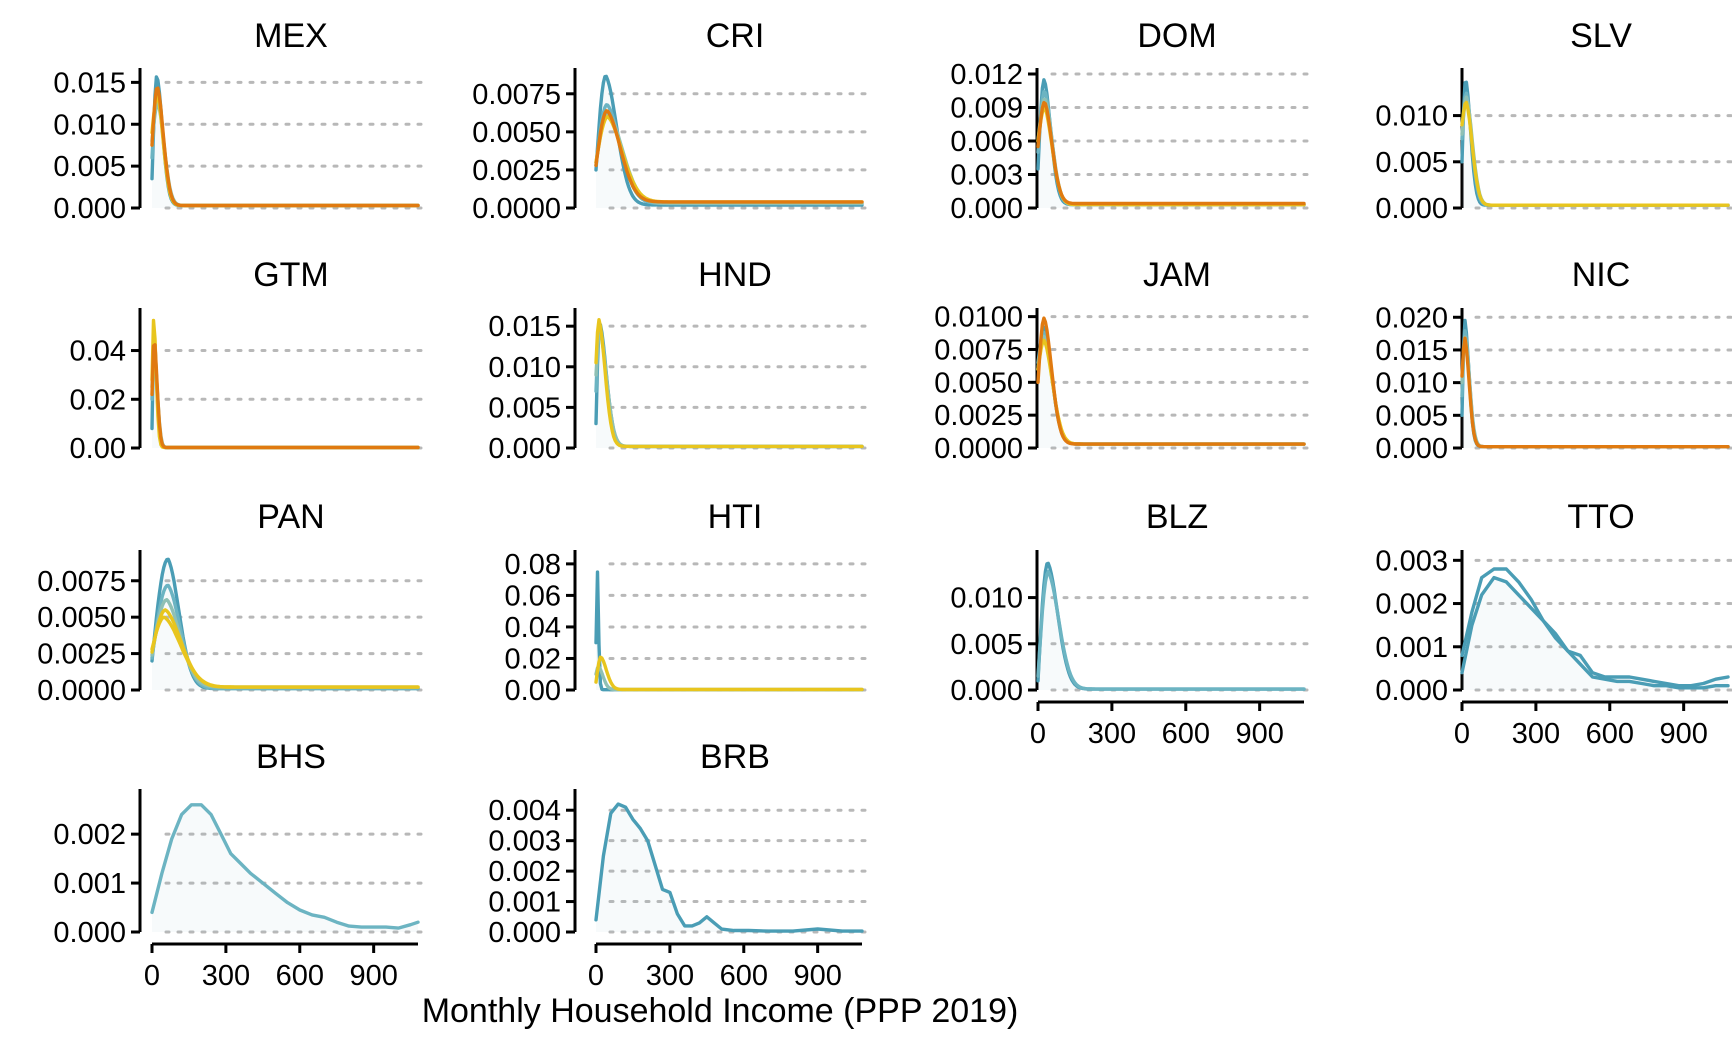 The height and width of the screenshot is (1037, 1732). Describe the element at coordinates (986, 109) in the screenshot. I see `y-tick-label: 0.009` at that location.